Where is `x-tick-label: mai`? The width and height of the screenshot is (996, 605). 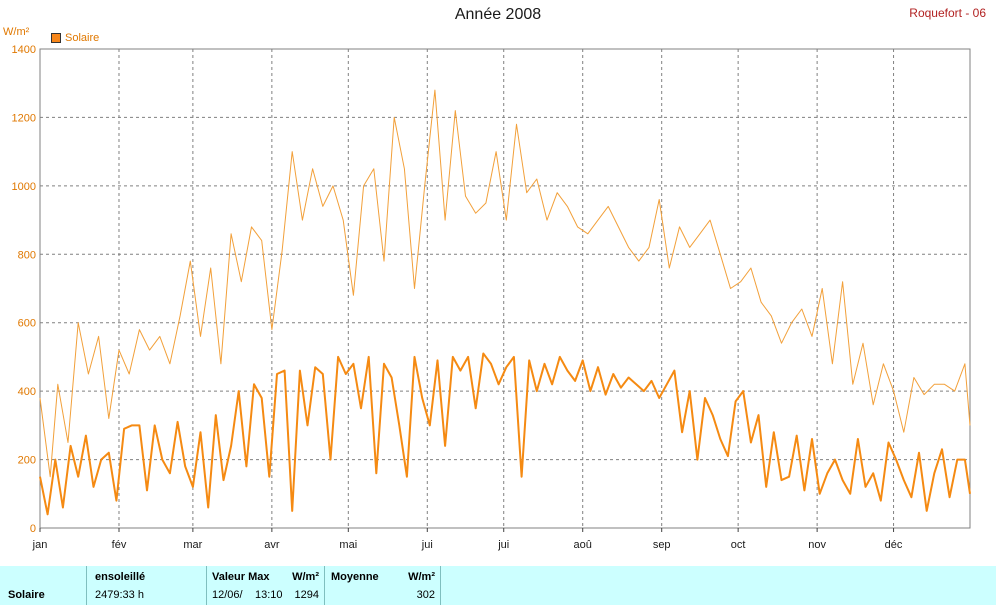
x-tick-label: mai is located at coordinates (348, 545).